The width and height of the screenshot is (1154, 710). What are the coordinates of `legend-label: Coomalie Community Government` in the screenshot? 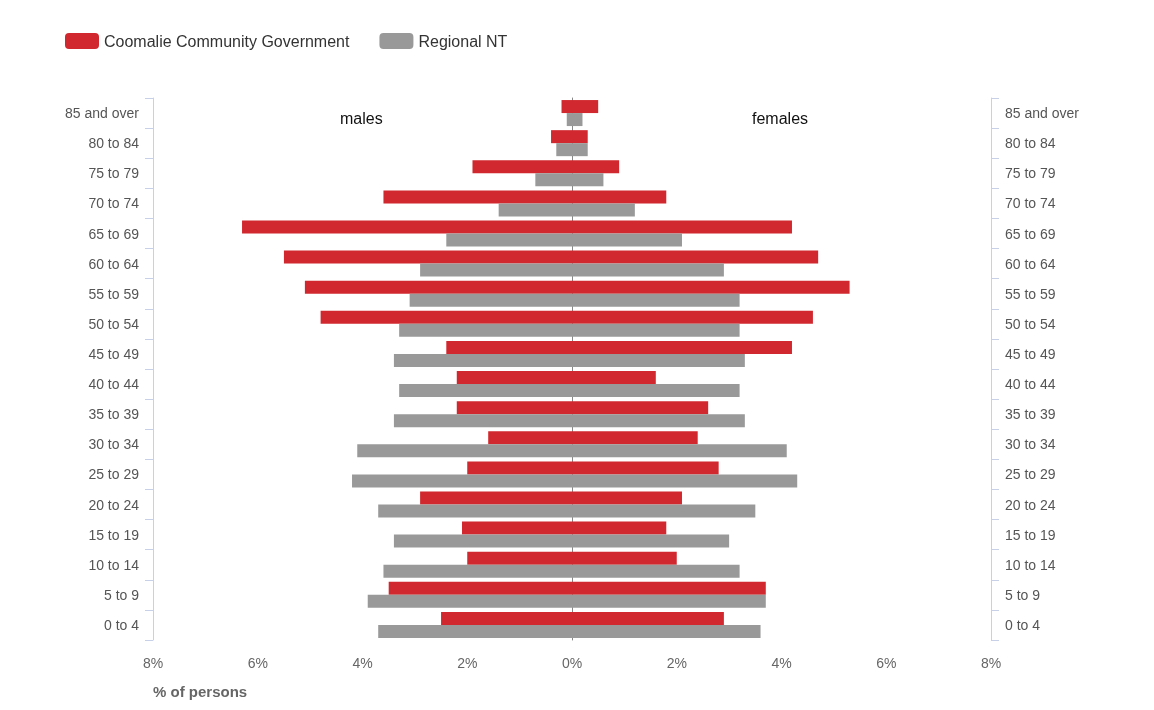 It's located at (227, 41).